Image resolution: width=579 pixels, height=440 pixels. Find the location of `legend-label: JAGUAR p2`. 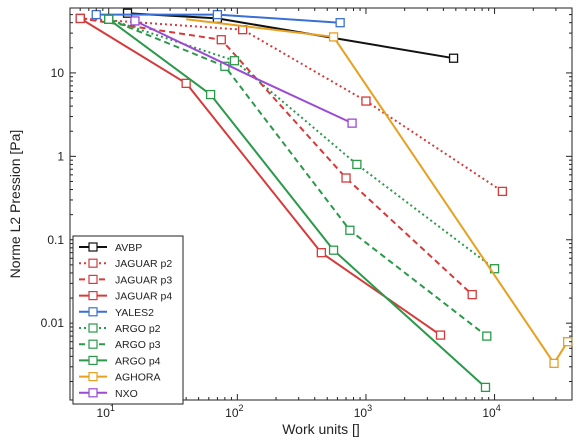

legend-label: JAGUAR p2 is located at coordinates (143, 264).